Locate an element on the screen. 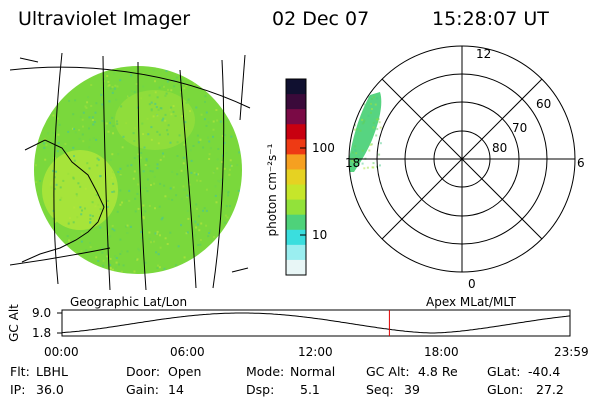 The width and height of the screenshot is (600, 400). alt-xtick-1200: 12:00 is located at coordinates (315, 352).